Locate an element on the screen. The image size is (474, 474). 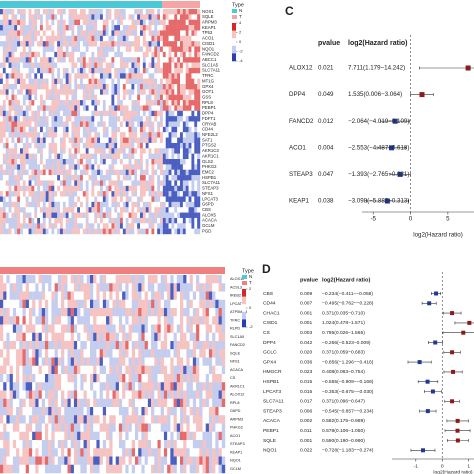
hazard-ratio-label: 0.408(0.063−0.754) is located at coordinates (343, 372).